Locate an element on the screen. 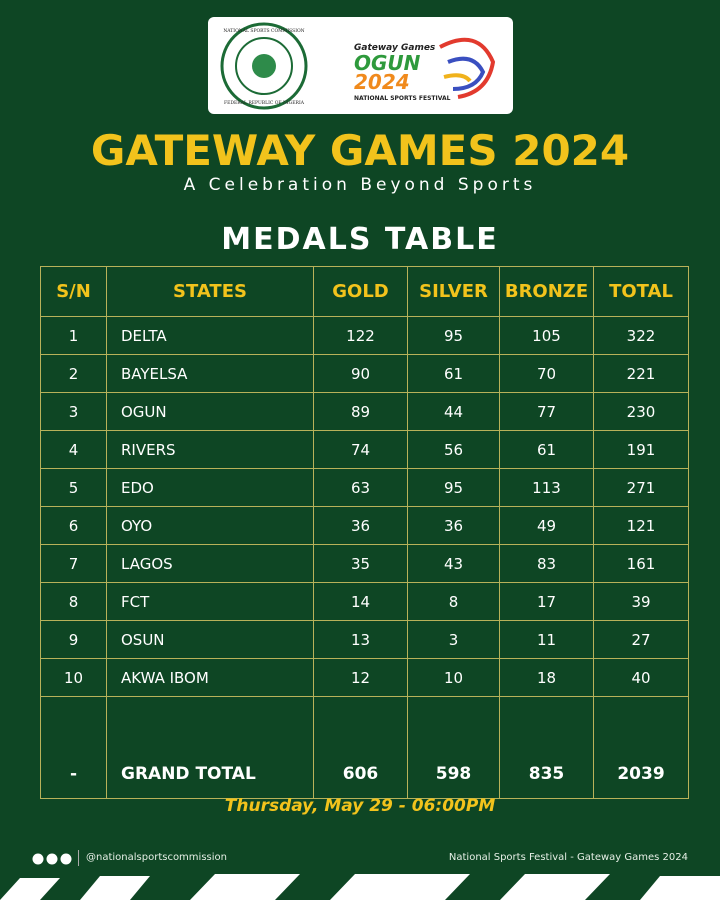 The image size is (720, 900). cell: DELTA is located at coordinates (210, 335).